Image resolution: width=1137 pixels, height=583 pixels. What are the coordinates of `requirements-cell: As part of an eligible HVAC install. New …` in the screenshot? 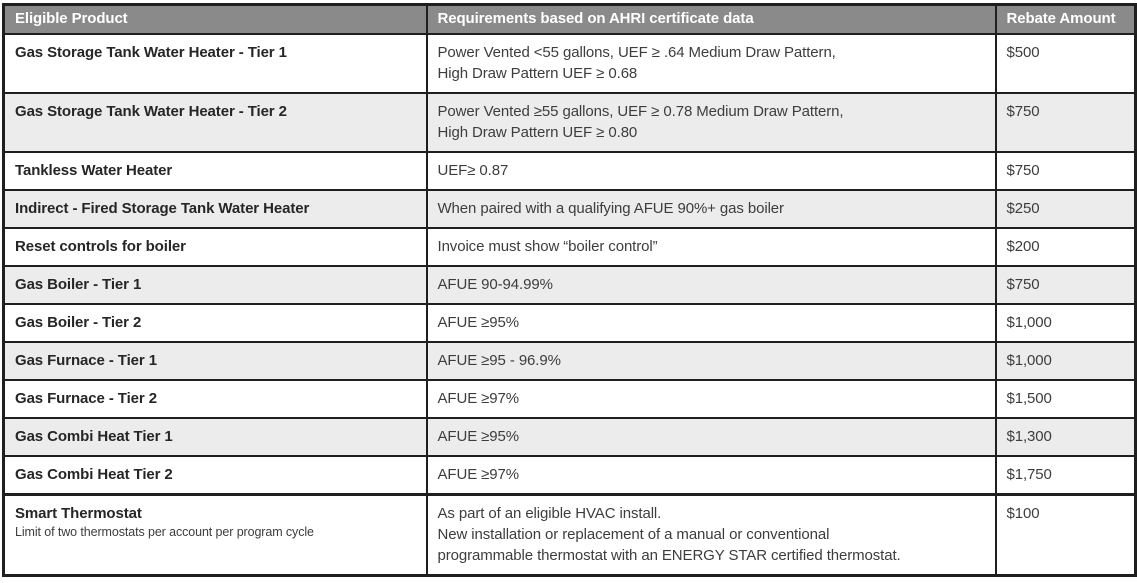 It's located at (711, 535).